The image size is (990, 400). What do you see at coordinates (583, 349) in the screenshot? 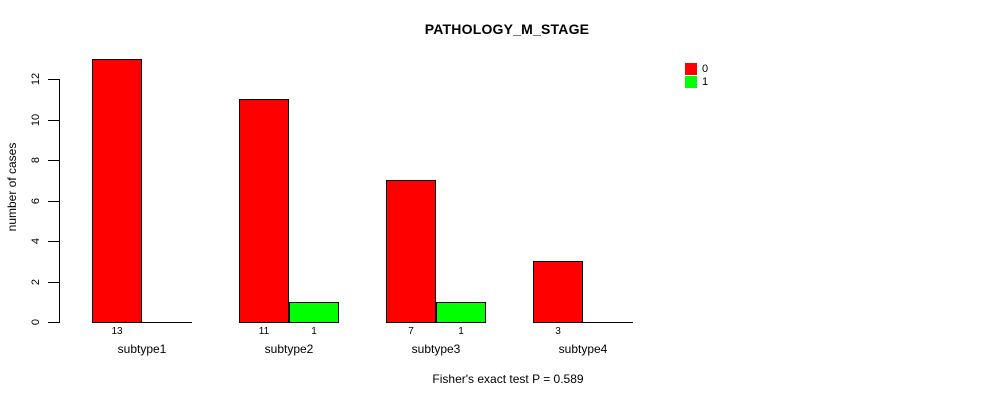
I see `category-label-subtype4: subtype4` at bounding box center [583, 349].